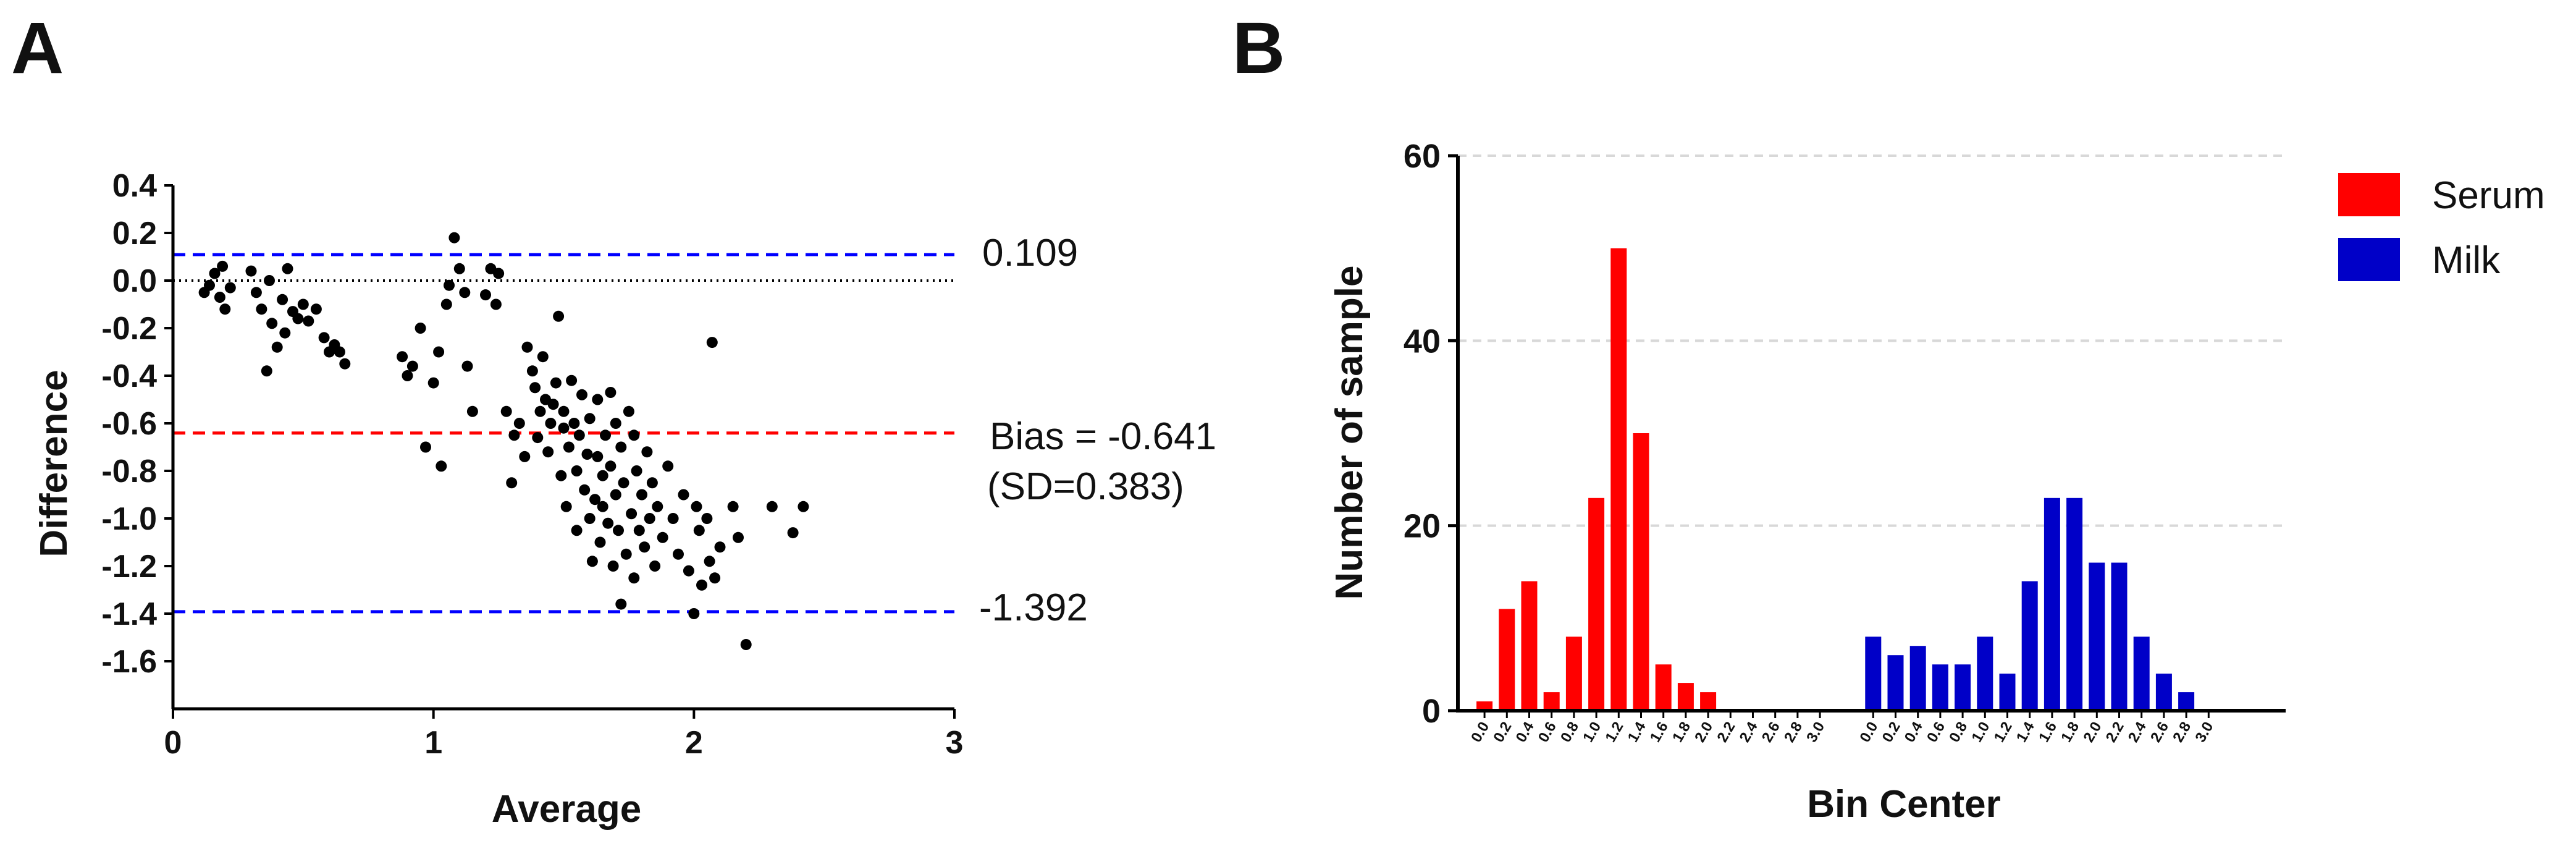 This screenshot has height=846, width=2576. Describe the element at coordinates (1872, 340) in the screenshot. I see `panel-b-gridlines` at that location.